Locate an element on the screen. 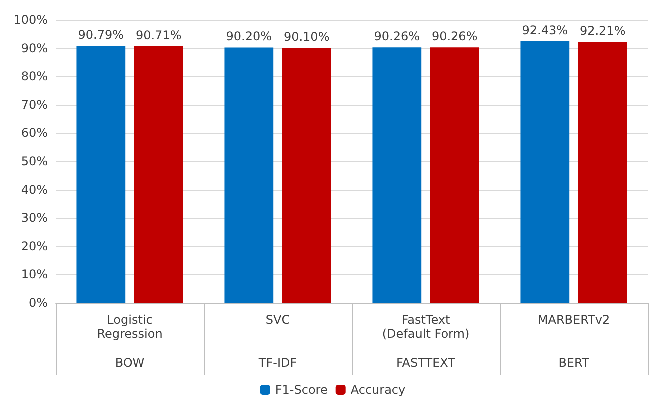  y-tick-label: 20% is located at coordinates (34, 246).